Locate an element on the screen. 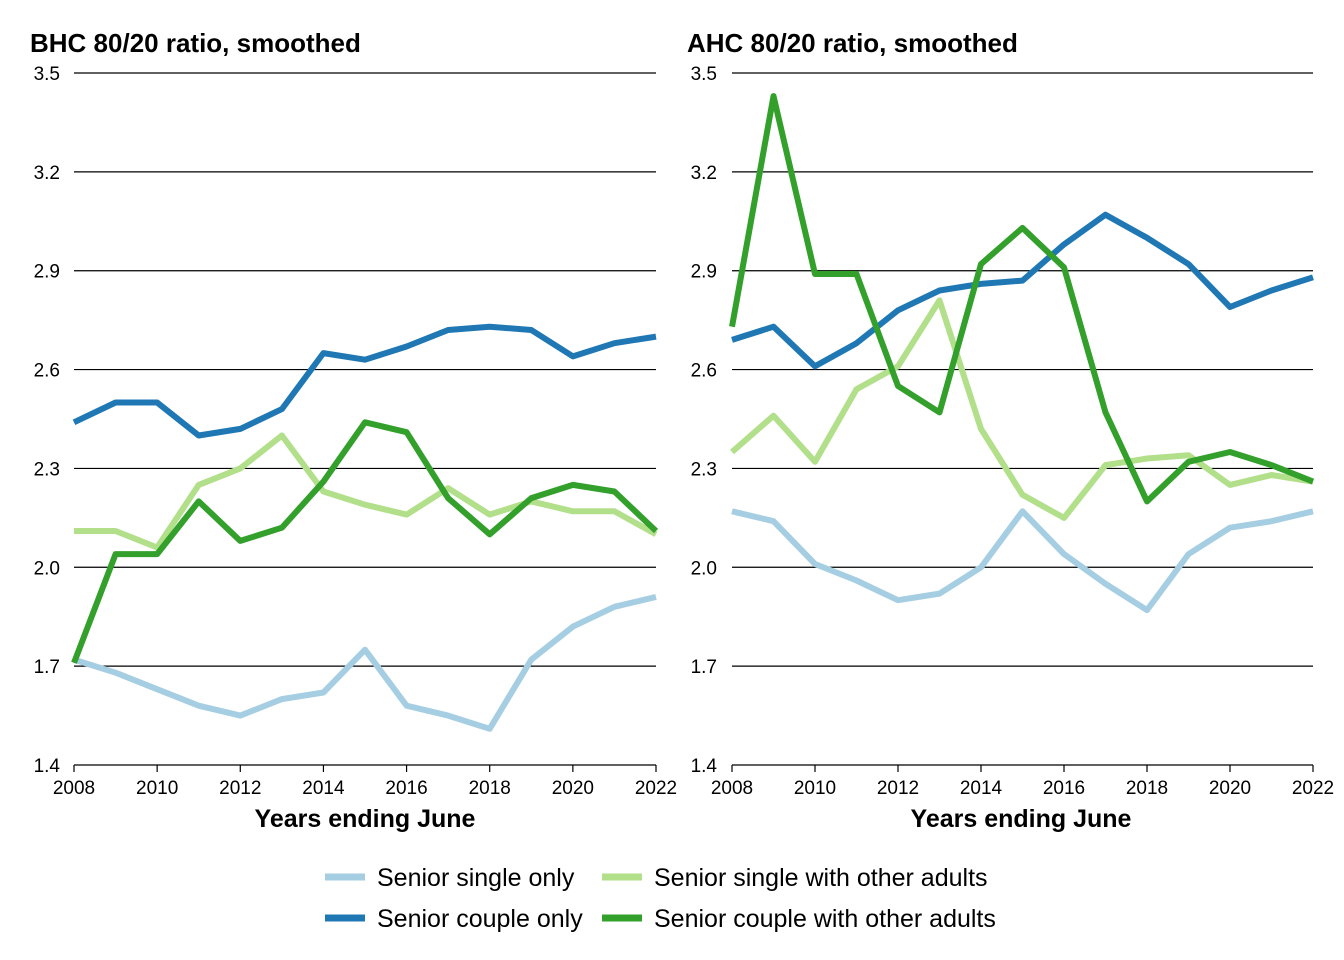 The image size is (1344, 960). bhc-y-tick-label: 2.3 is located at coordinates (47, 469).